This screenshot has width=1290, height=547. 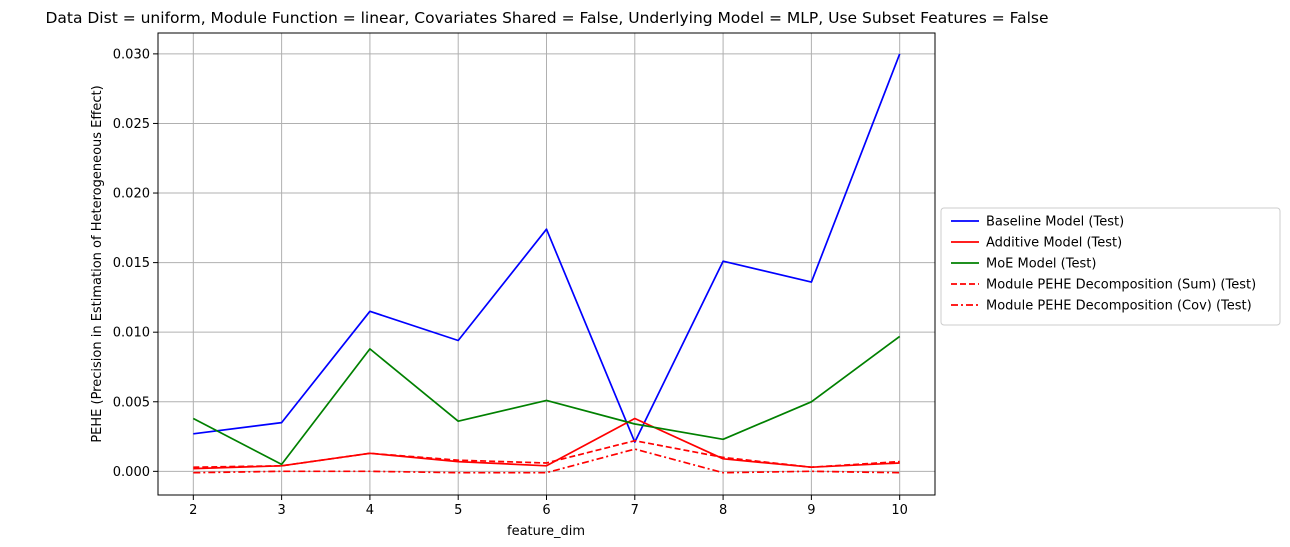 What do you see at coordinates (131, 402) in the screenshot?
I see `y-tick-label: 0.005` at bounding box center [131, 402].